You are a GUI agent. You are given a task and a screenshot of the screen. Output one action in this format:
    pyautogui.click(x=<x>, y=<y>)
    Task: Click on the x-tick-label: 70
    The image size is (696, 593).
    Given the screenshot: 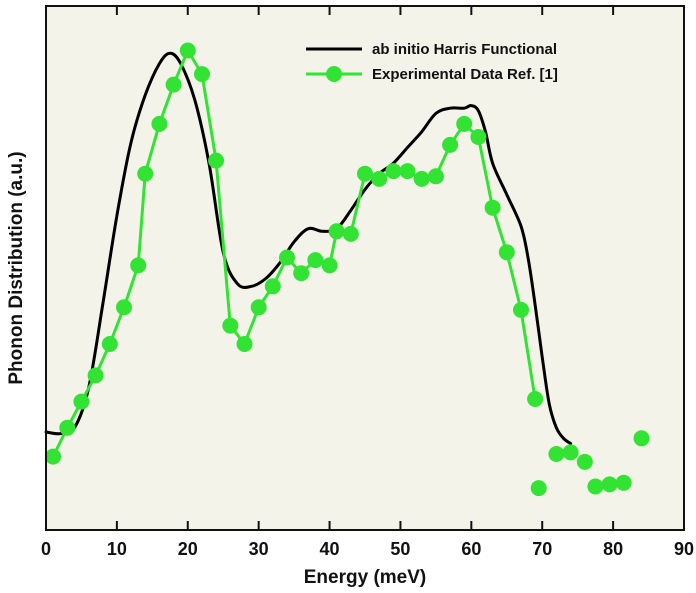 What is the action you would take?
    pyautogui.click(x=542, y=549)
    